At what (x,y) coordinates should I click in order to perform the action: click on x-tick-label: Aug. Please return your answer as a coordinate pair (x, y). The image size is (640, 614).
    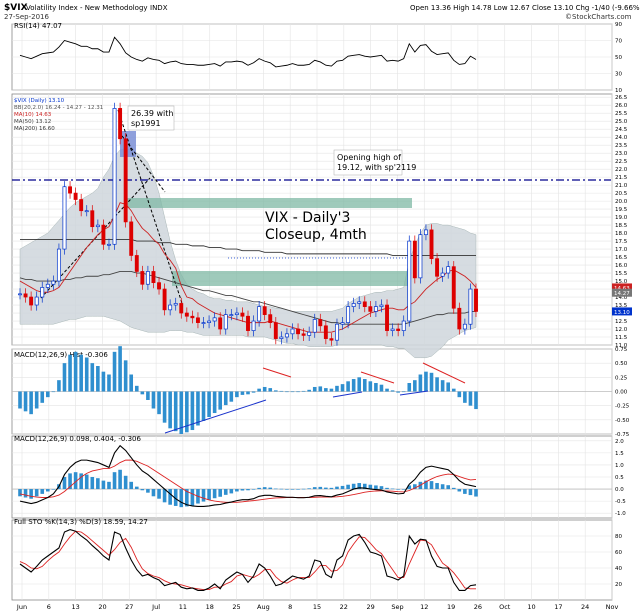
    Looking at the image, I should click on (263, 607).